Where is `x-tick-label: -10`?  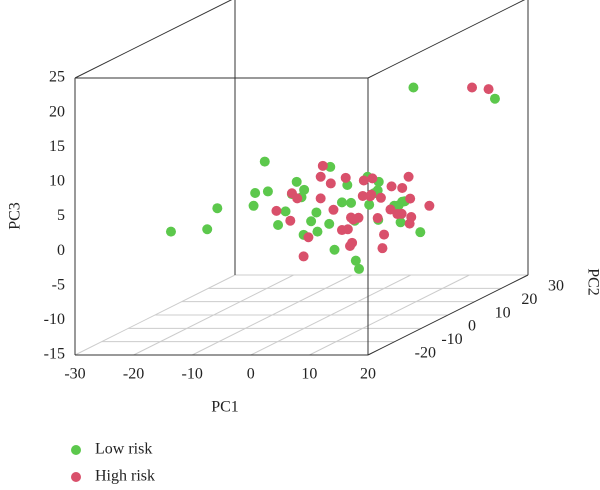 x-tick-label: -10 is located at coordinates (192, 374).